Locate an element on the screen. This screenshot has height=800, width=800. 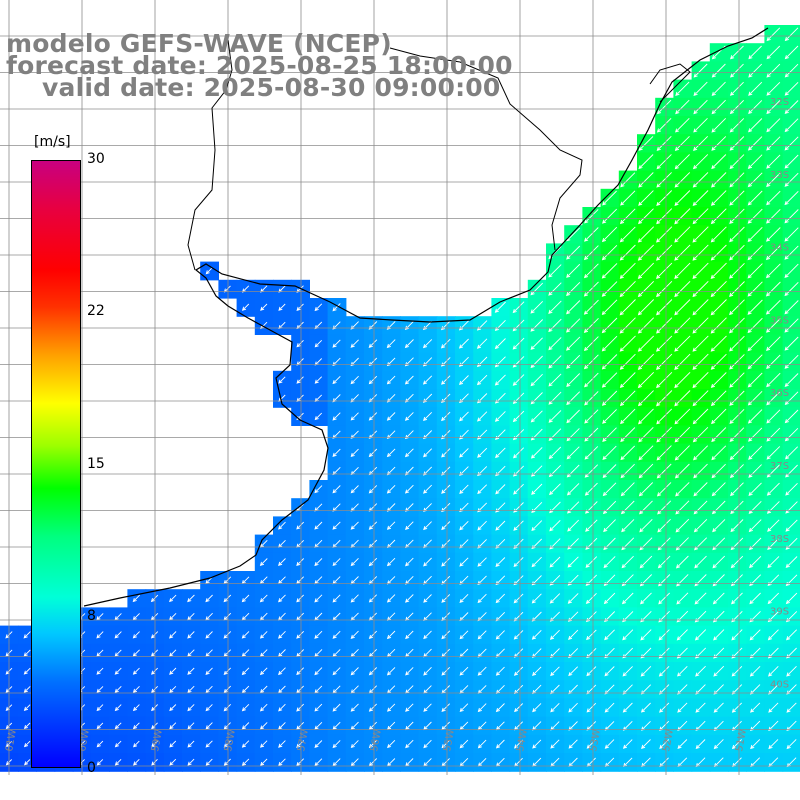
longitude-label: 52W is located at coordinates (668, 740).